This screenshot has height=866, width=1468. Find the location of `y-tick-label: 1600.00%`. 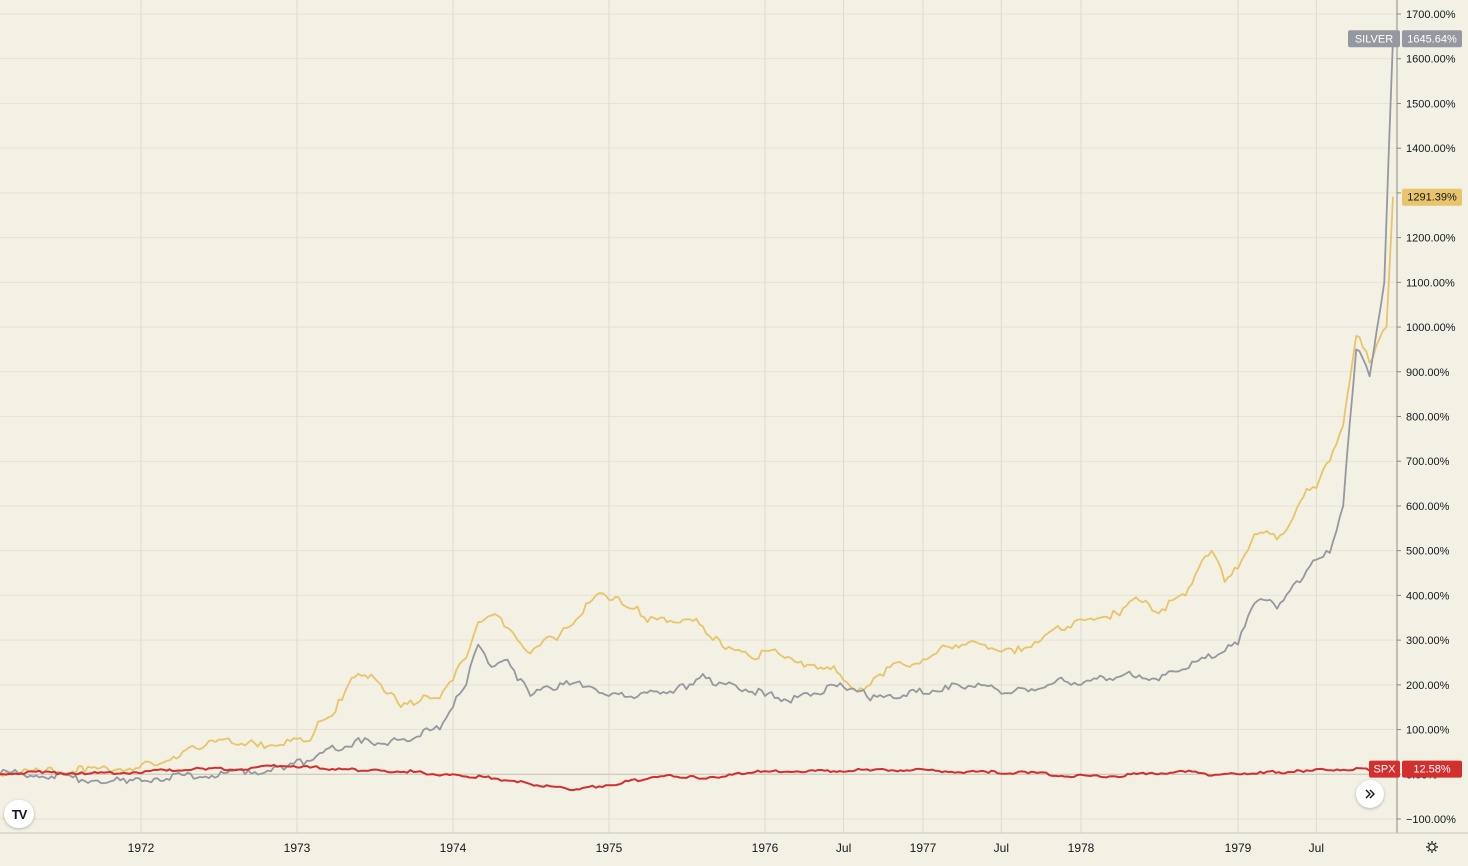

y-tick-label: 1600.00% is located at coordinates (1431, 60).